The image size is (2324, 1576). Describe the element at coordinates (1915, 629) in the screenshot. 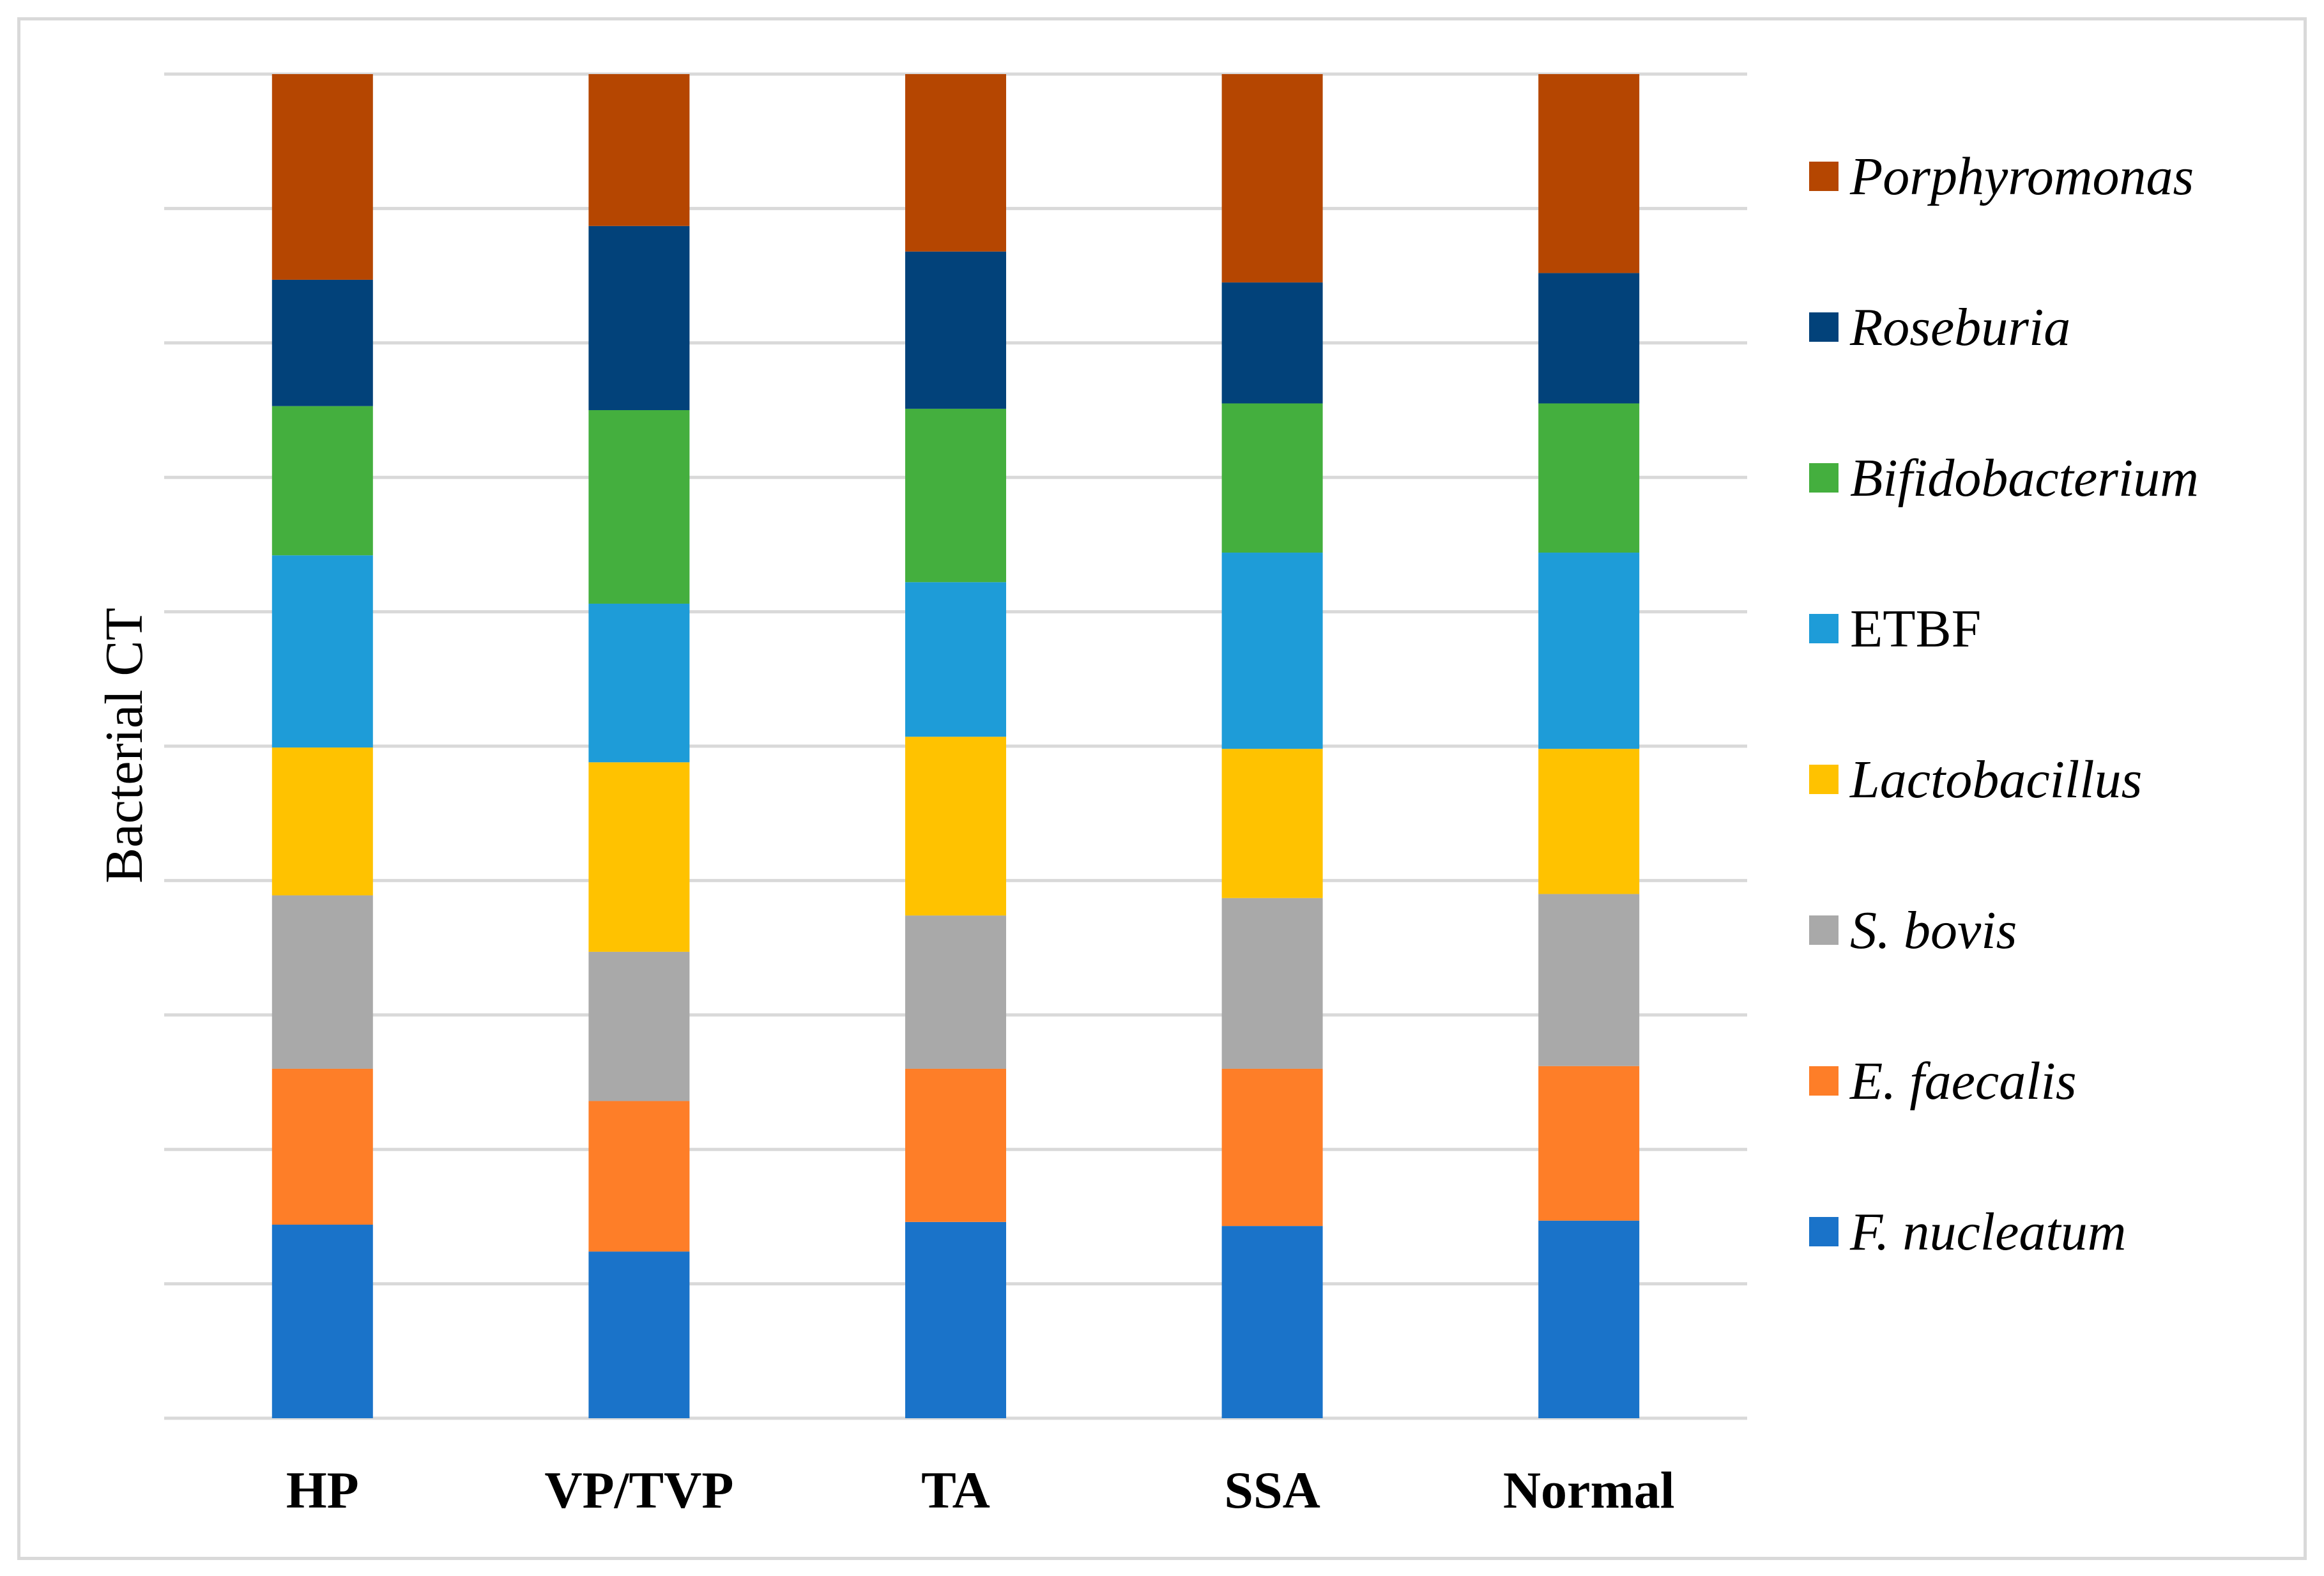

I see `legend-label: ETBF` at that location.